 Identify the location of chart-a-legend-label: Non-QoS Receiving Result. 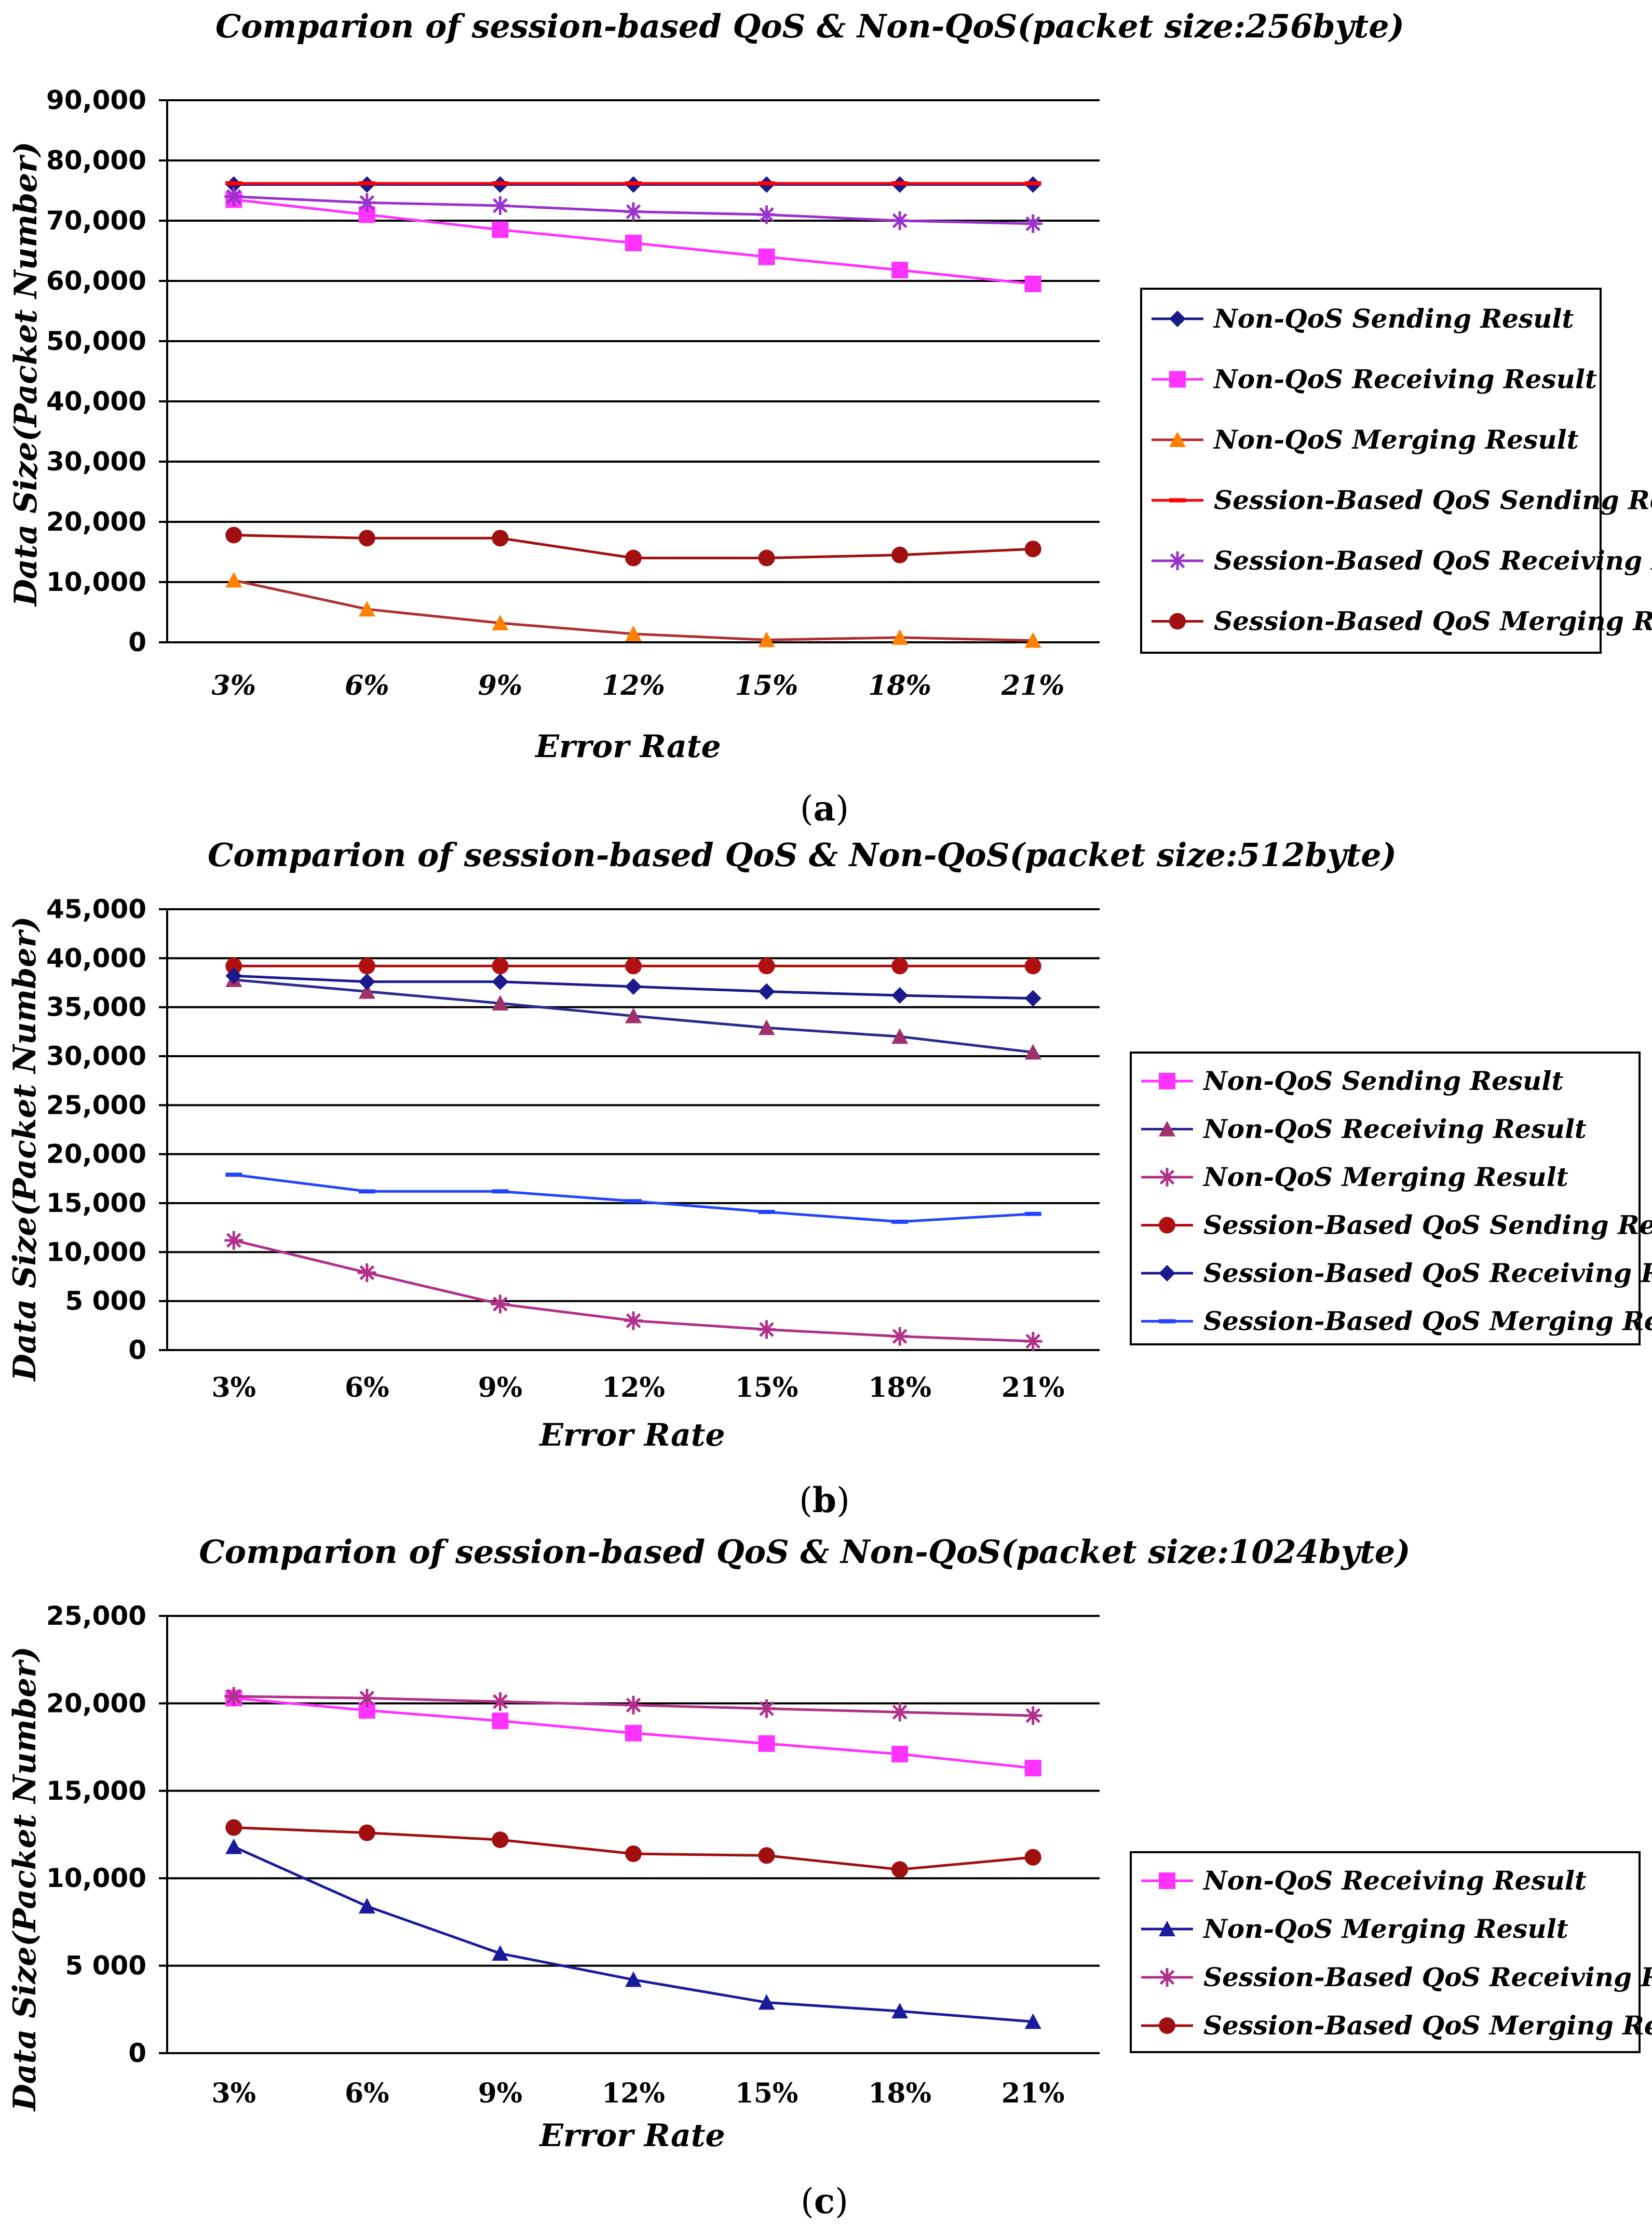
(1405, 379).